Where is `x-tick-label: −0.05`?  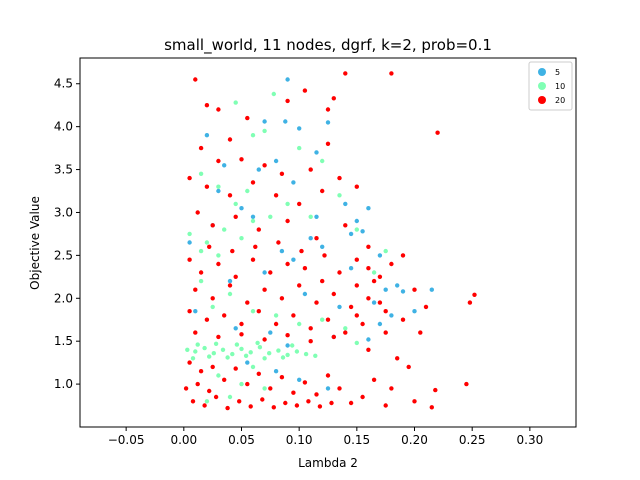
x-tick-label: −0.05 is located at coordinates (126, 440).